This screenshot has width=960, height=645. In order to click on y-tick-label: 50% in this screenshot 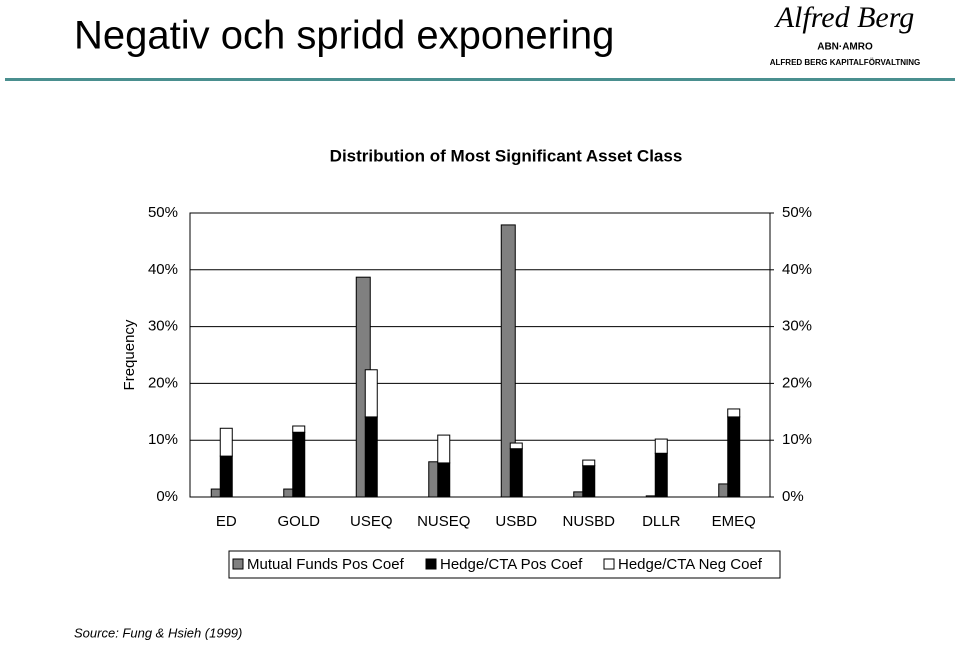, I will do `click(163, 212)`.